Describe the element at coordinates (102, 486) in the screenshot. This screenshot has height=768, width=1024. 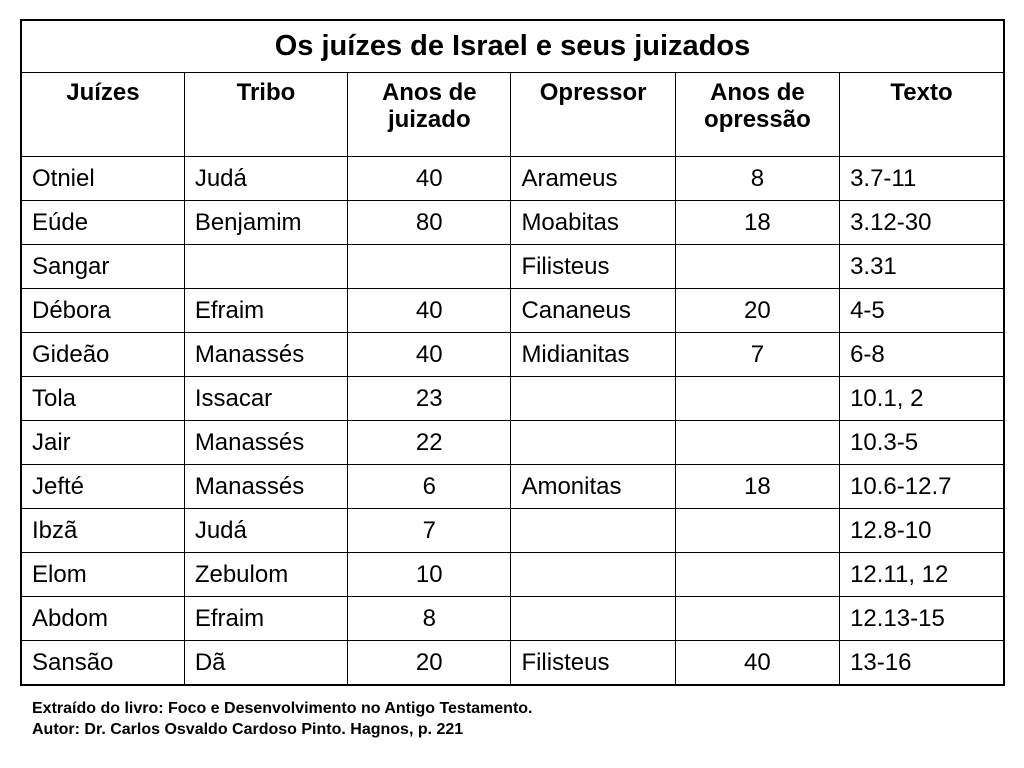
I see `cell-judge: Jefté` at that location.